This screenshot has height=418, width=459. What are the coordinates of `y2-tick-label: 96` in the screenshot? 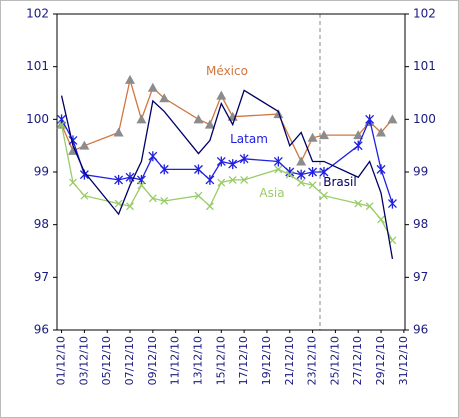 It's located at (420, 330).